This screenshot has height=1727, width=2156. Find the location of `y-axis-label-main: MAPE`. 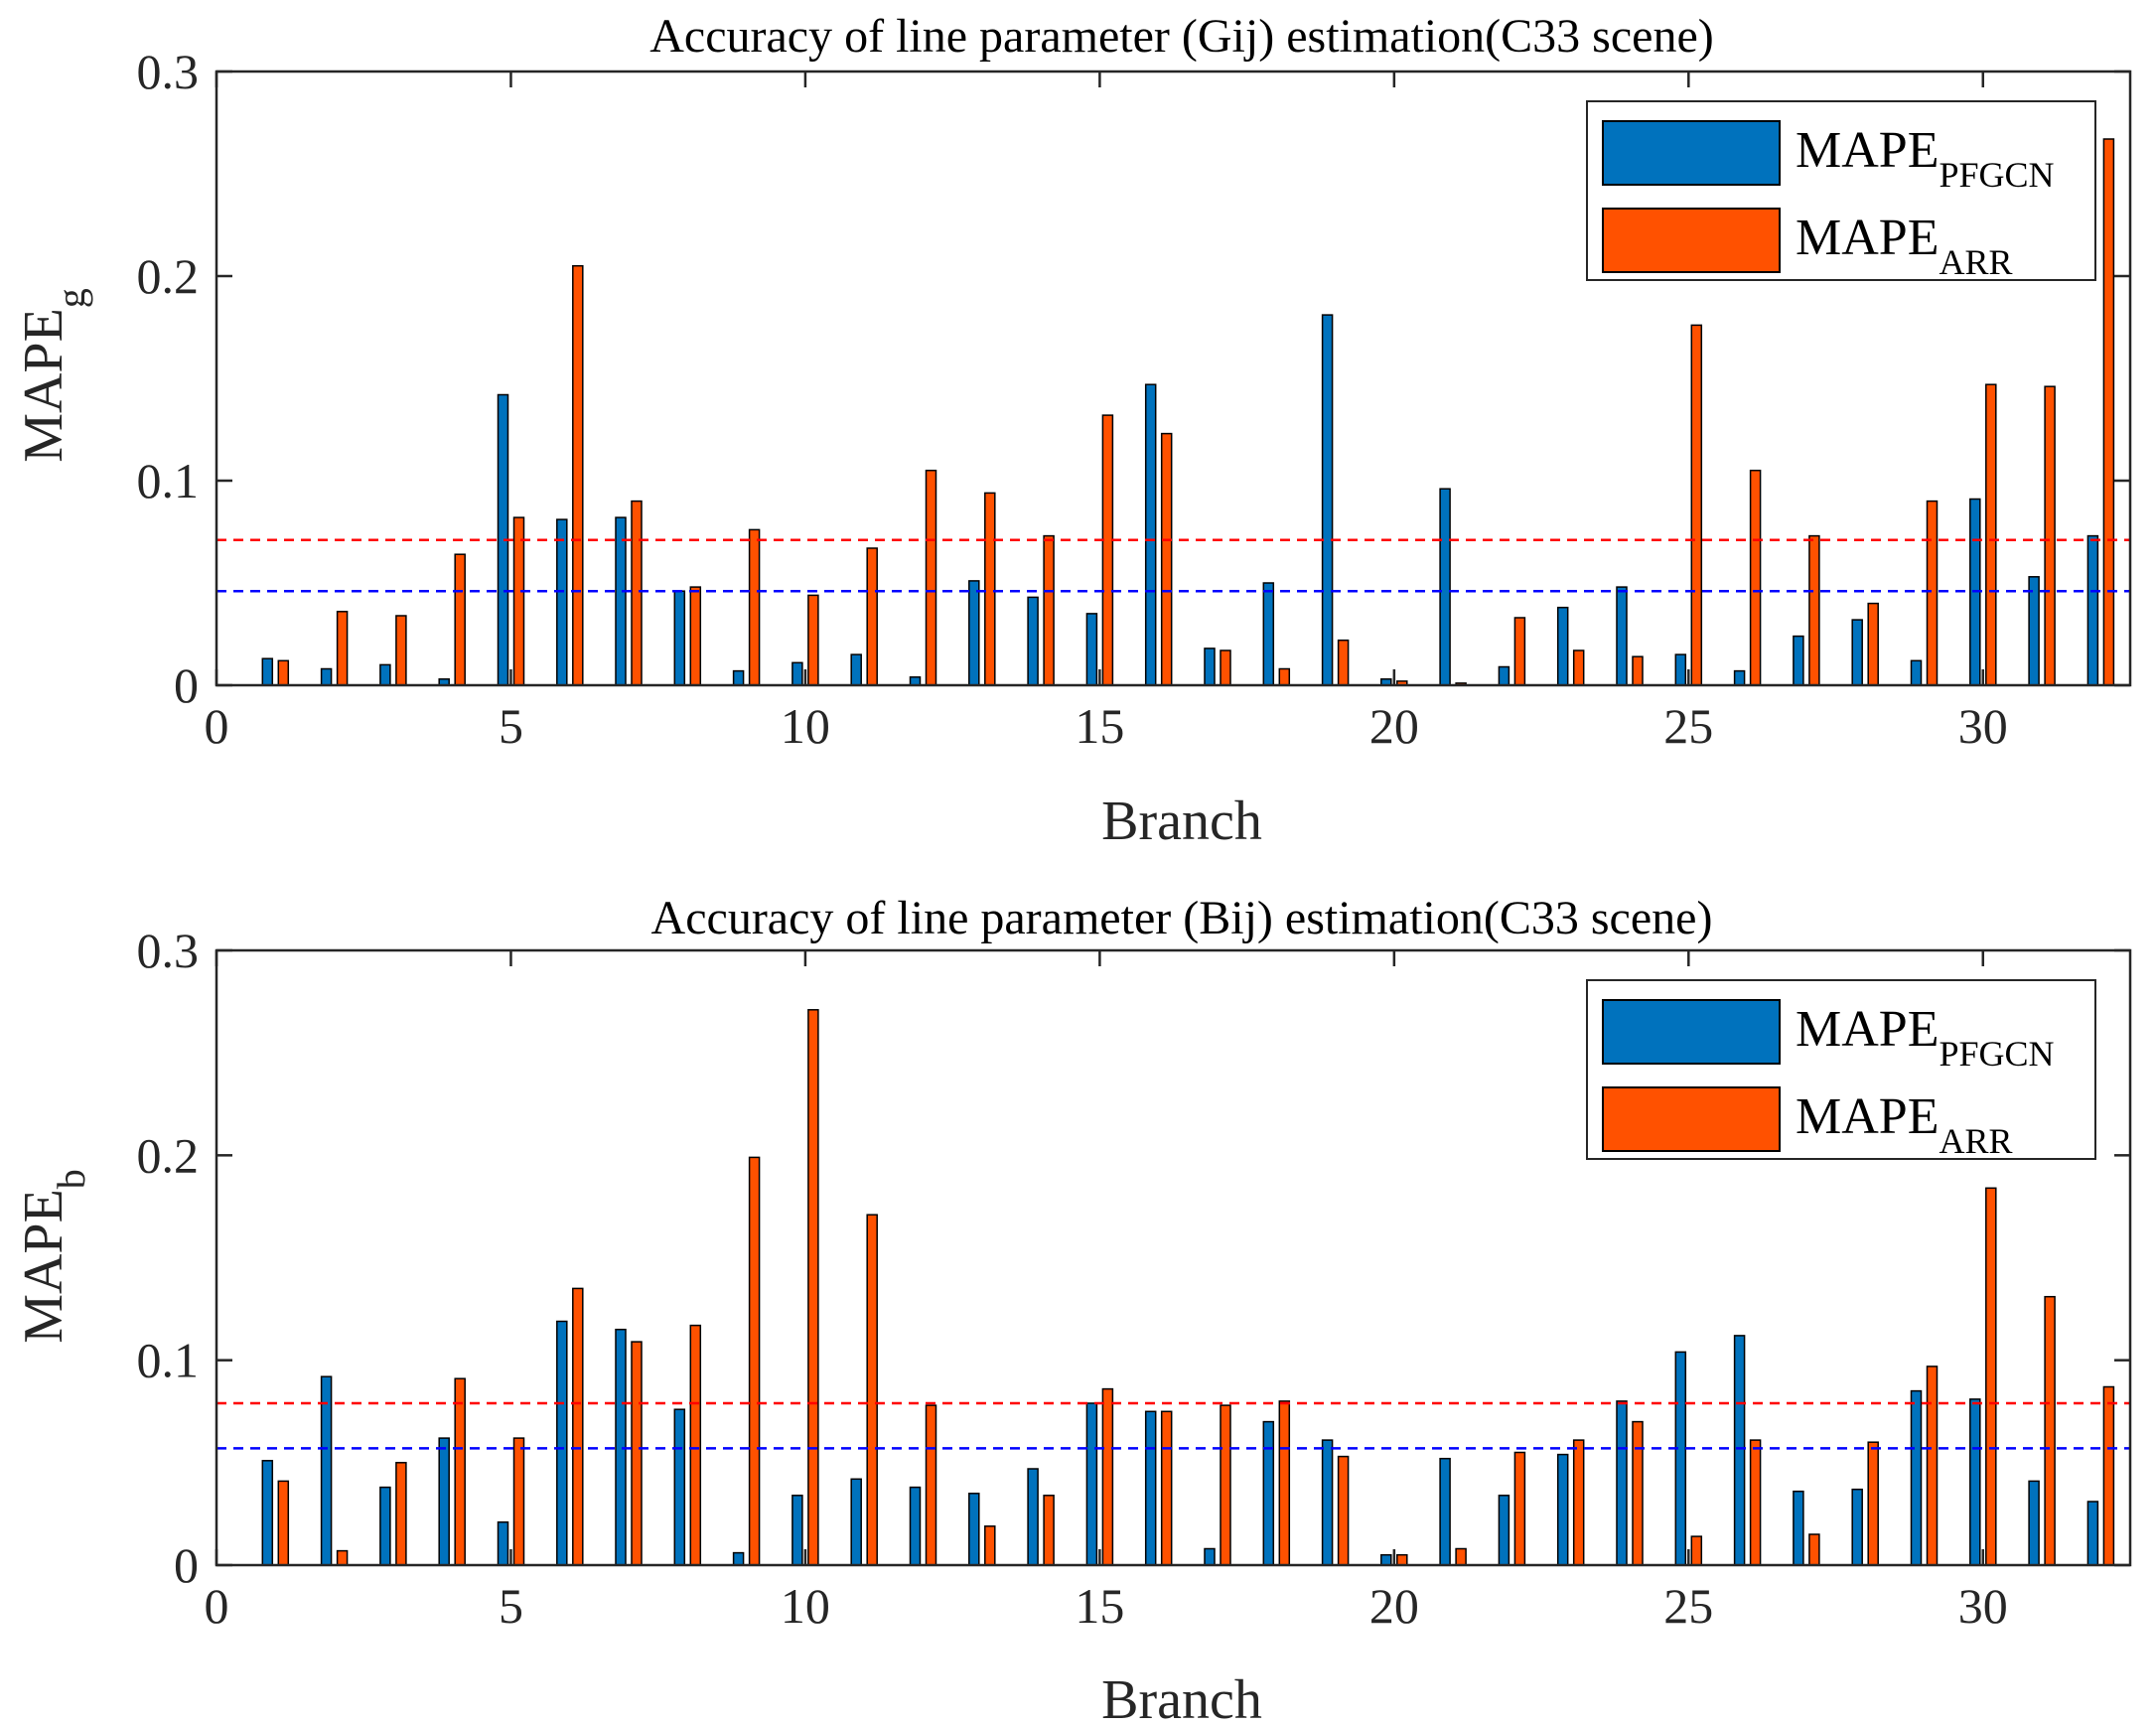

y-axis-label-main: MAPE is located at coordinates (43, 385).